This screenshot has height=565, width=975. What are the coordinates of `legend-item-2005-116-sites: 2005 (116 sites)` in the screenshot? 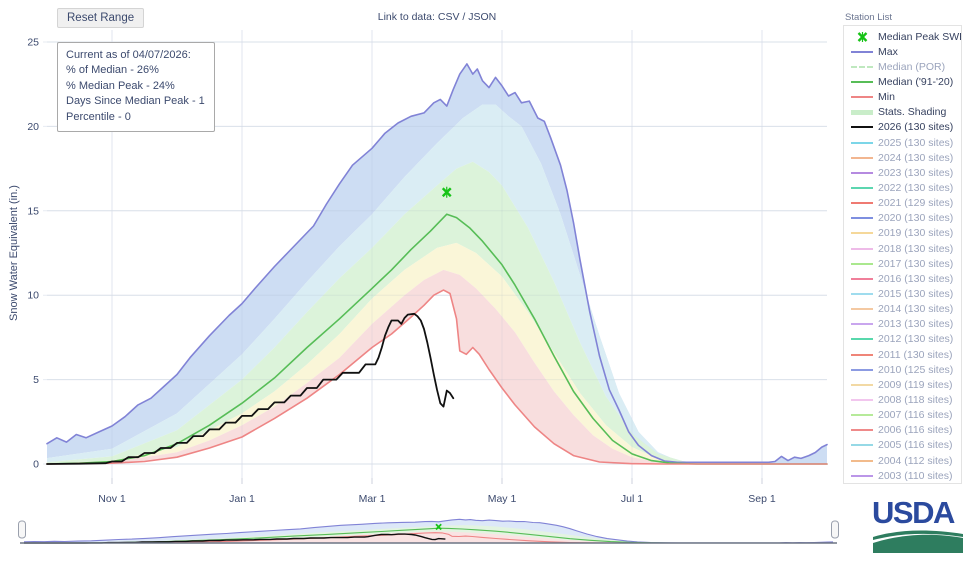 It's located at (906, 445).